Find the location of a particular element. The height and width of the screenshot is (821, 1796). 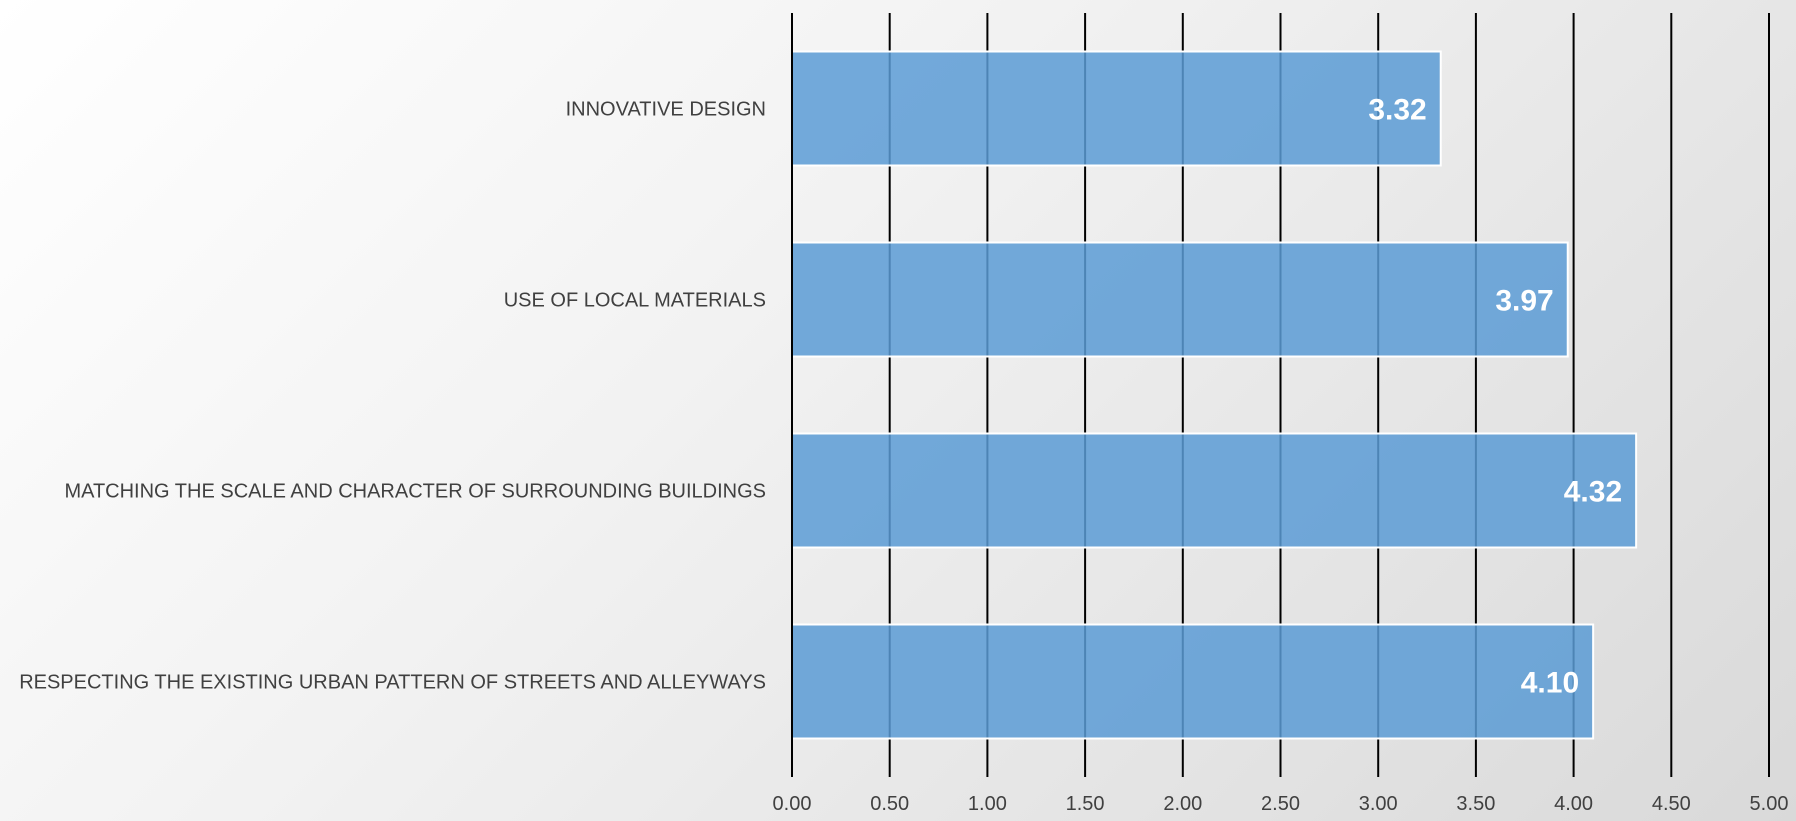

x-tick-label: 4.50 is located at coordinates (1671, 804).